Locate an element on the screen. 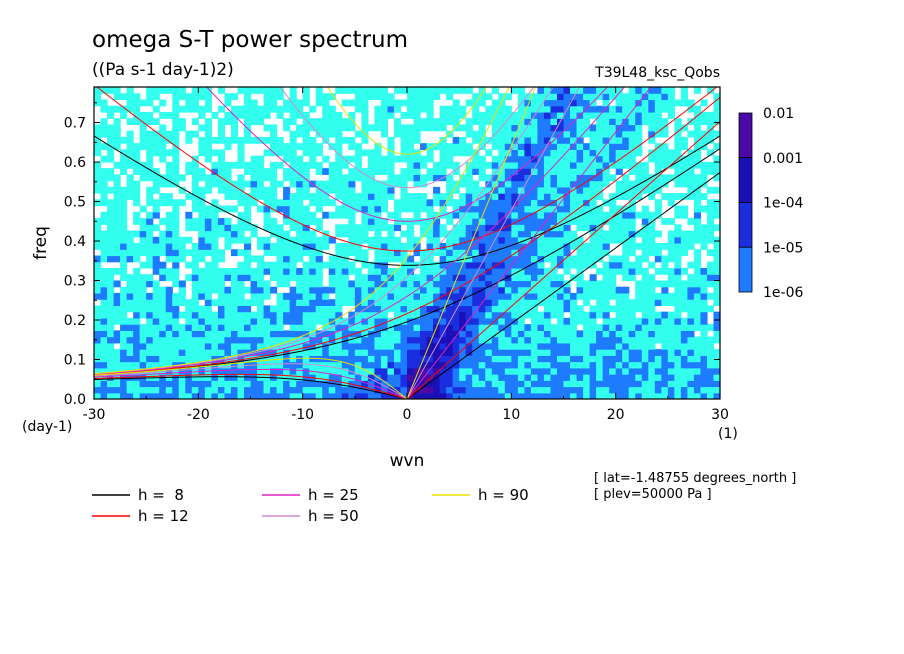  chart-title: omega S-T power spectrum is located at coordinates (250, 40).